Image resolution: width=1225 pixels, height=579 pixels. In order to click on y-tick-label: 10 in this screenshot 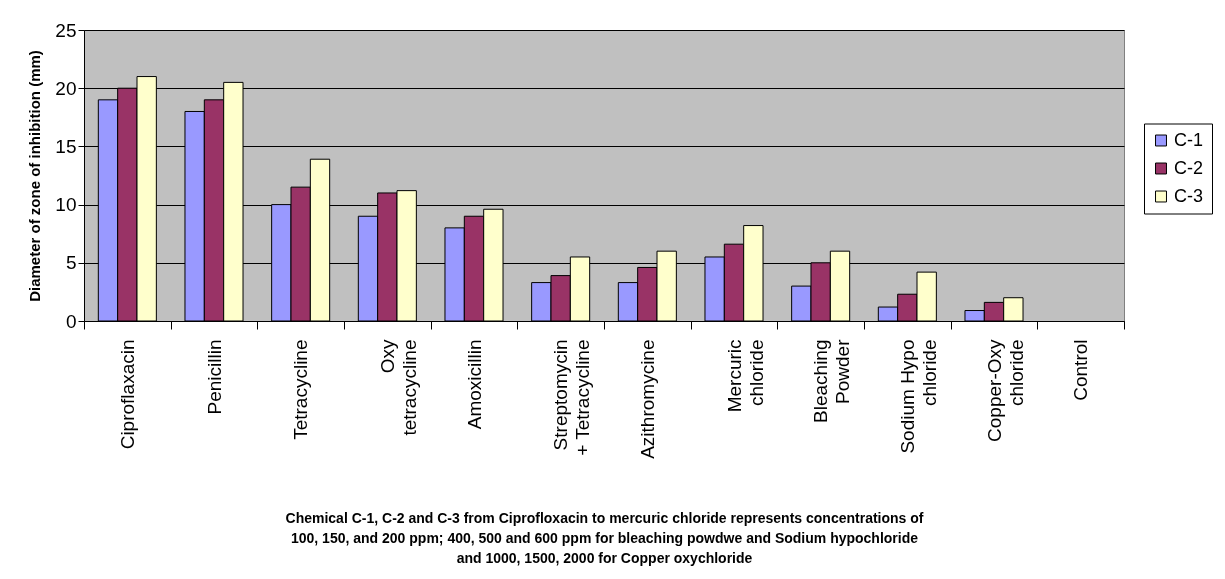, I will do `click(66, 205)`.